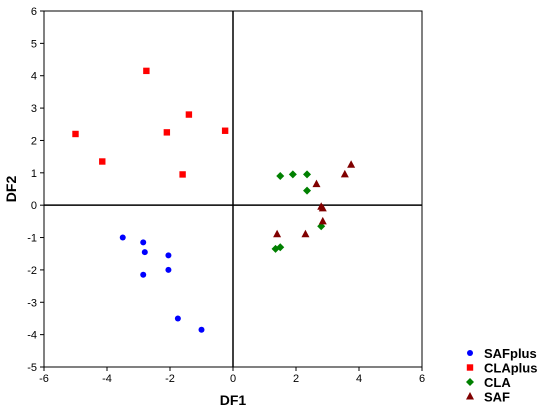 The image size is (550, 414). What do you see at coordinates (497, 382) in the screenshot?
I see `legend-label-cla: CLA` at bounding box center [497, 382].